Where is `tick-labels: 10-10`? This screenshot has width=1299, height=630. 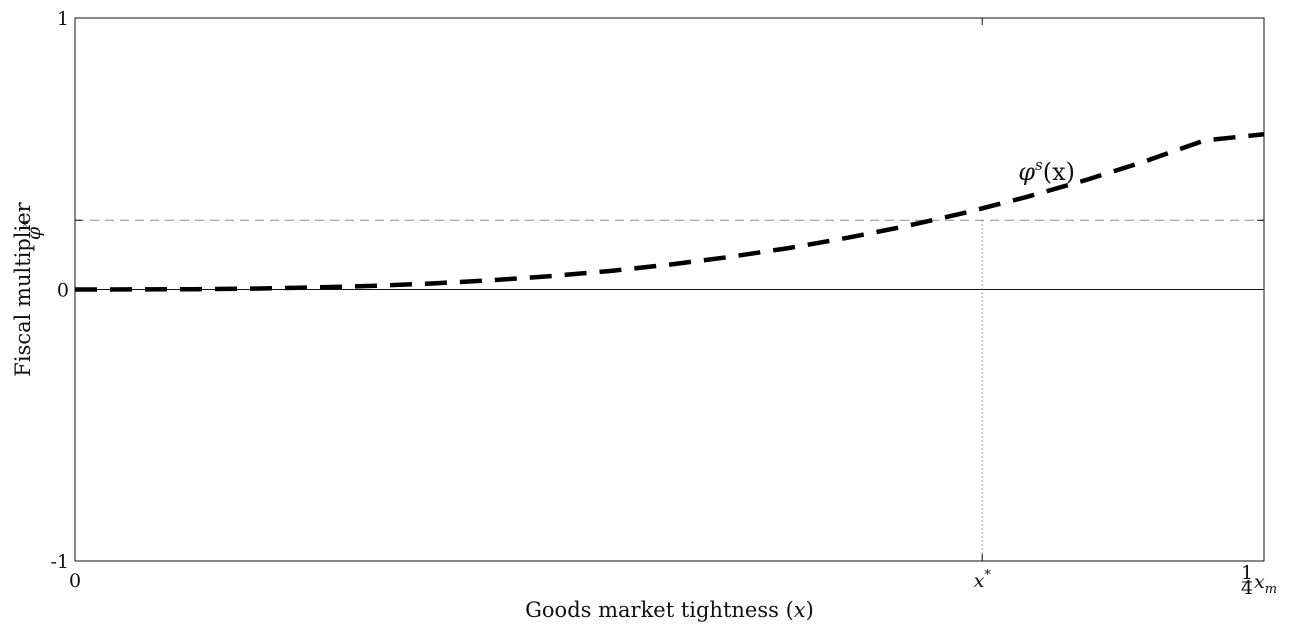
tick-labels: 10-10 is located at coordinates (65, 300).